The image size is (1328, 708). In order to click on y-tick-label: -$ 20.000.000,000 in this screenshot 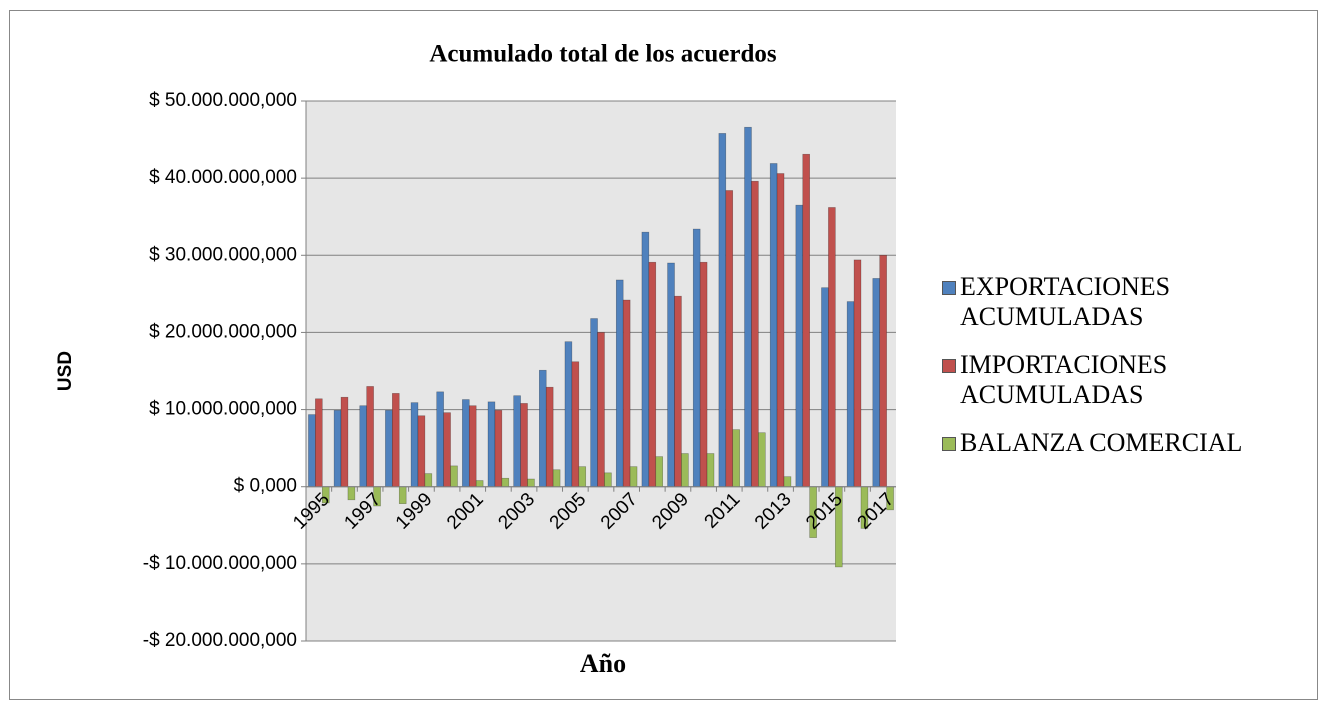, I will do `click(220, 640)`.